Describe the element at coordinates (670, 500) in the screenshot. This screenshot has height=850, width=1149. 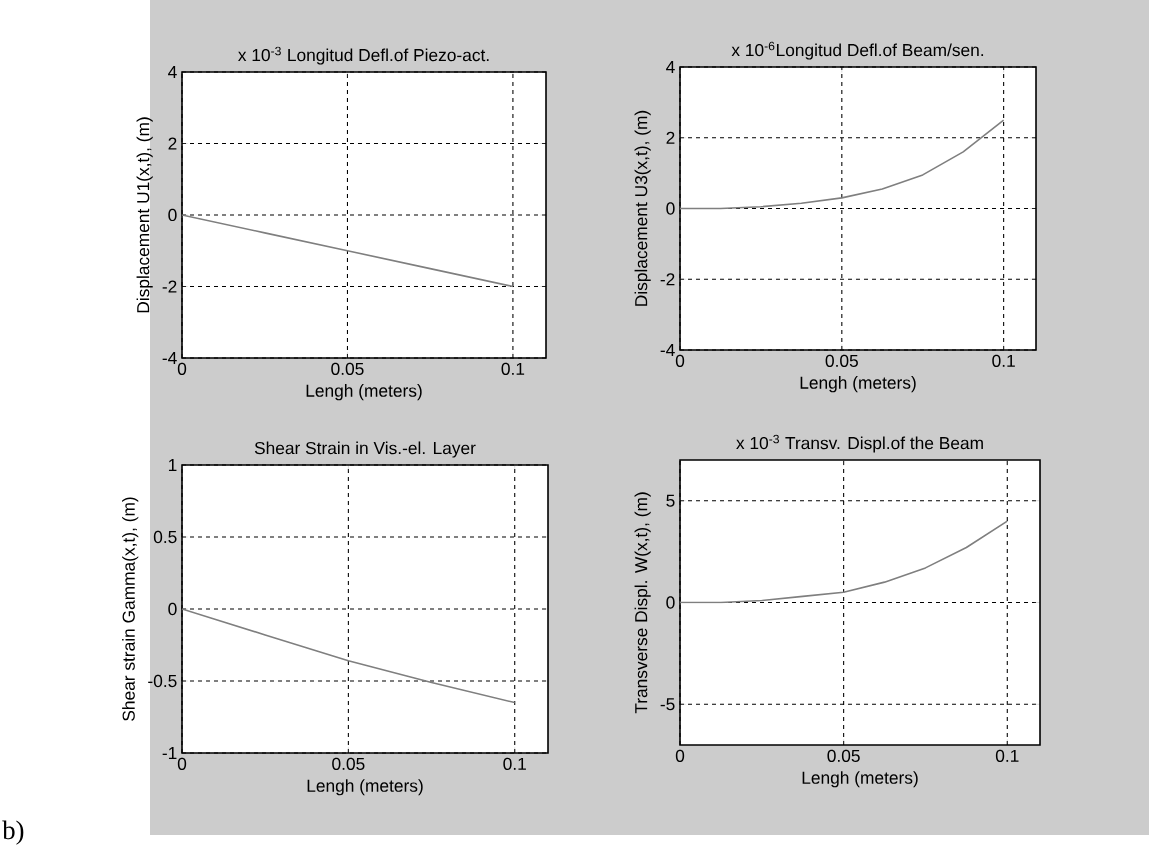
I see `y-tick-label: 5` at that location.